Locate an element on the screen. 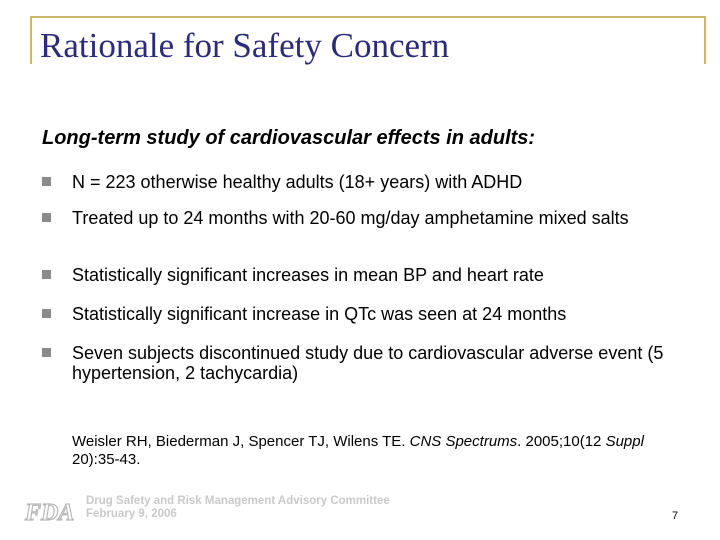 Image resolution: width=720 pixels, height=540 pixels. title-frame-left-line is located at coordinates (31, 40).